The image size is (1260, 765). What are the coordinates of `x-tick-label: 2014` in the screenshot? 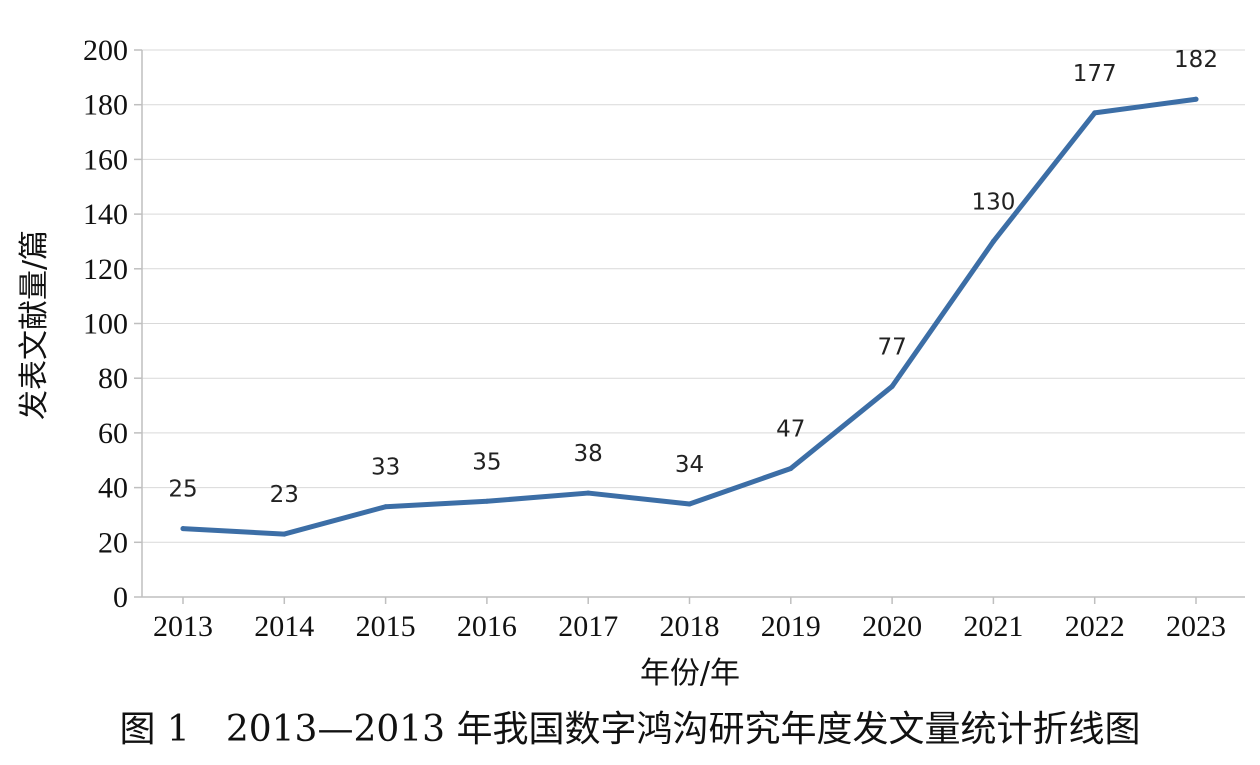 It's located at (284, 626).